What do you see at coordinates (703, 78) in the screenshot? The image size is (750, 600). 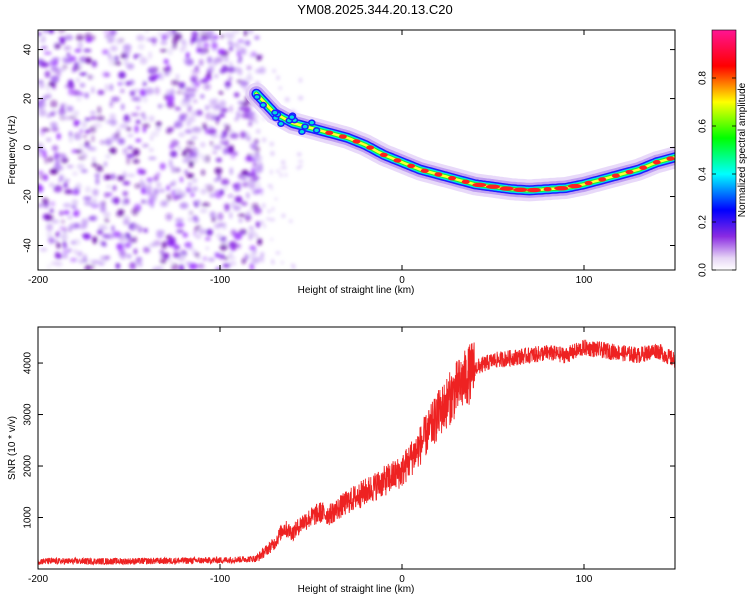 I see `colorbar-tick-label: 0.8` at bounding box center [703, 78].